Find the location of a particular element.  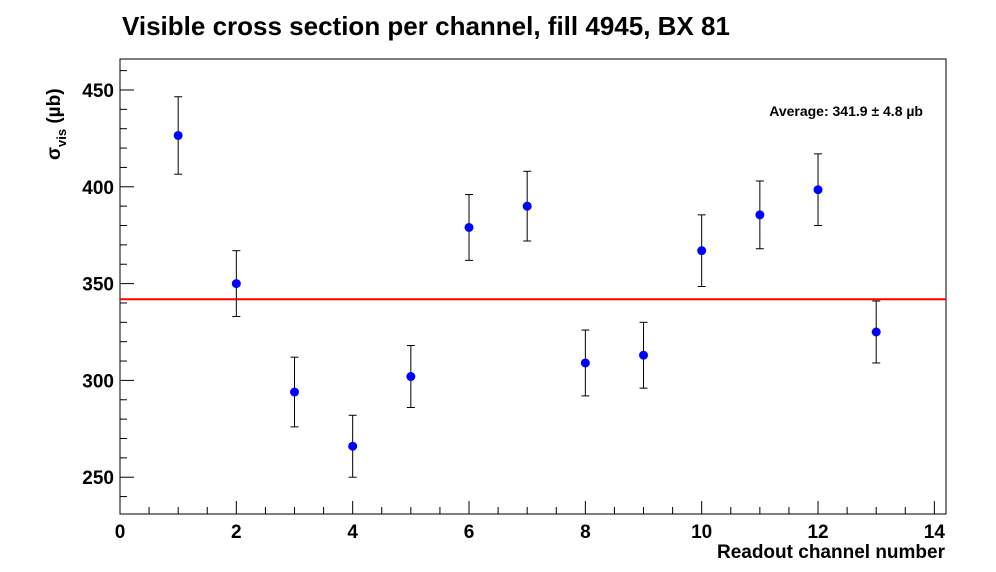

x-axis-label: Readout channel number is located at coordinates (831, 552).